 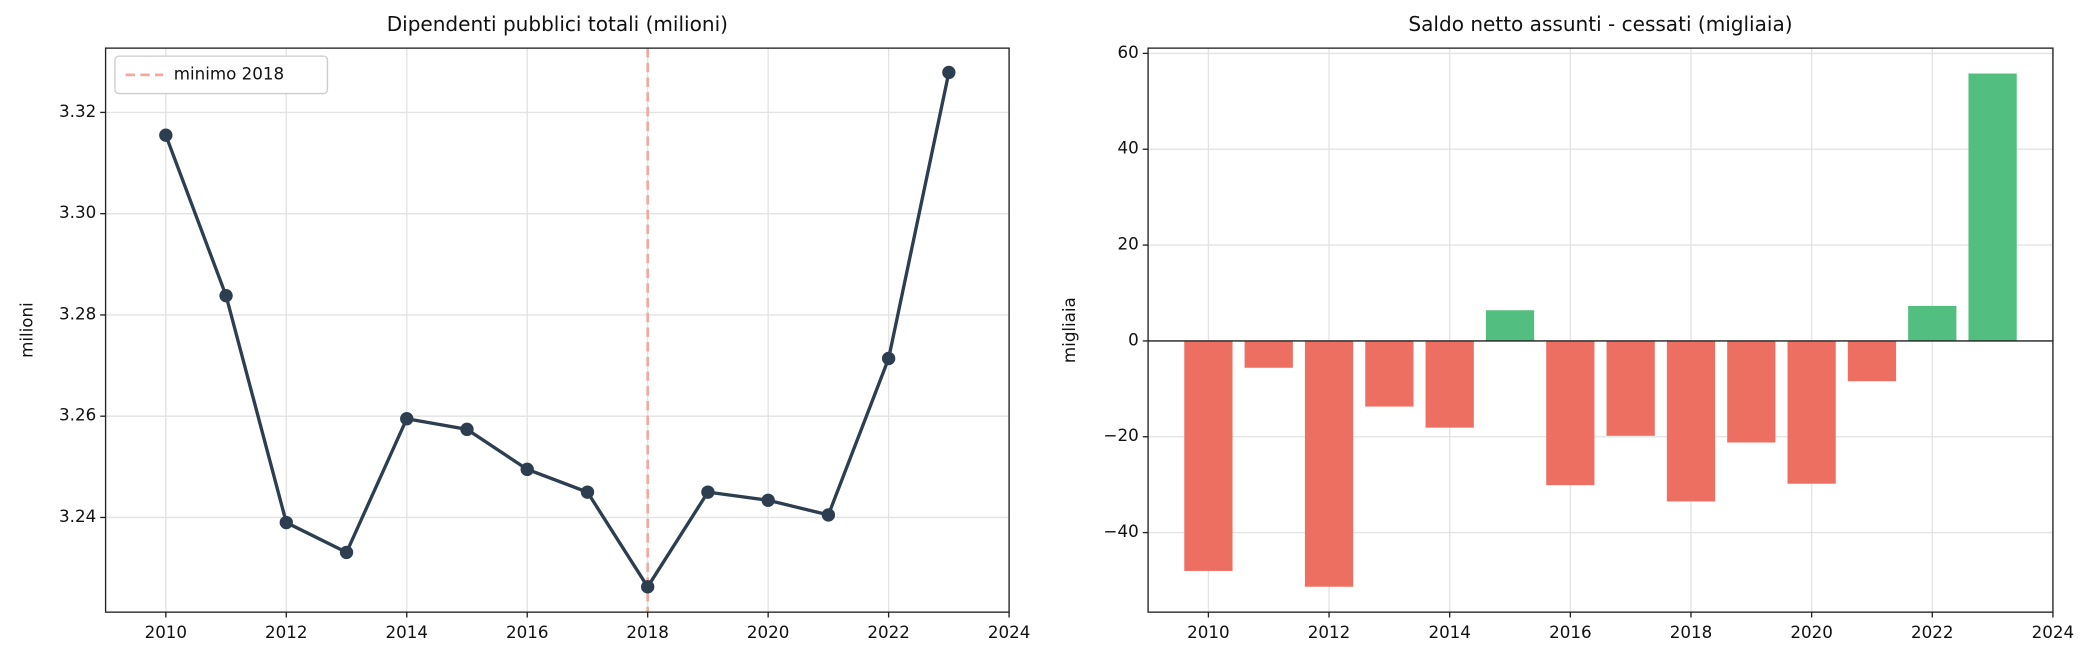 I want to click on y-tick-label: 3.24, so click(x=77, y=516).